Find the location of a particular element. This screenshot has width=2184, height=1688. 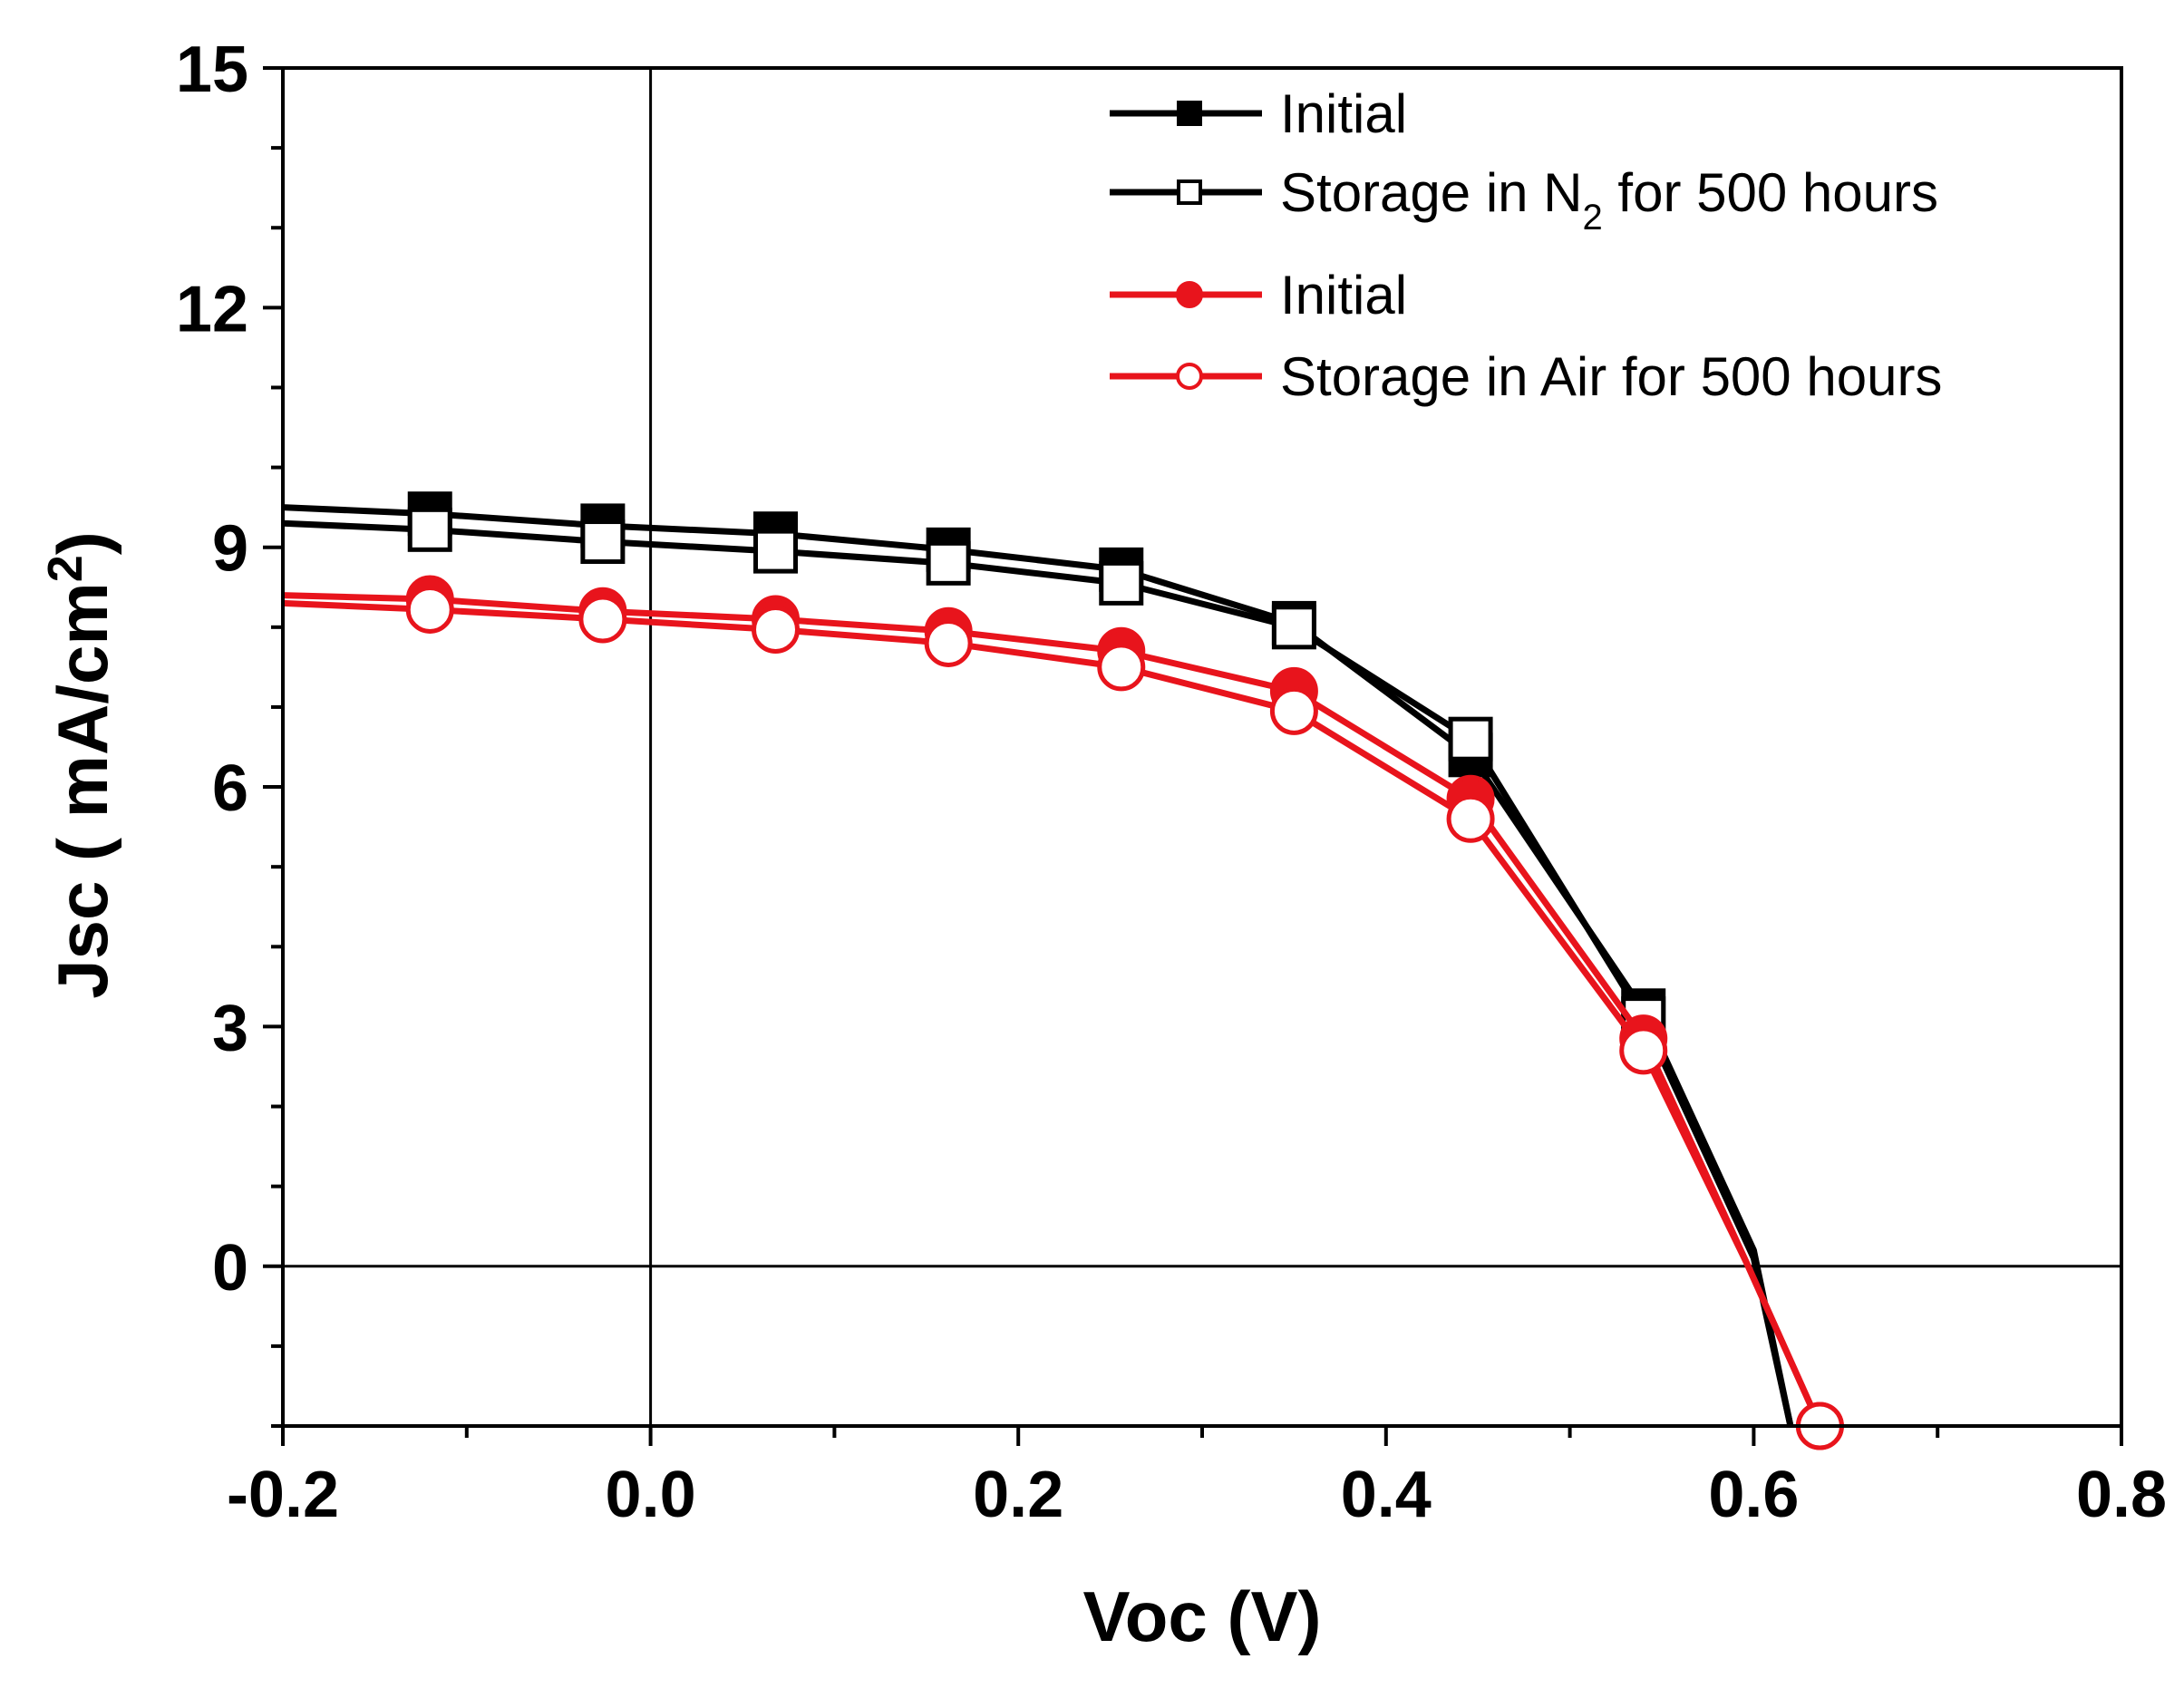

y-axis-title: Jsc ( mA/cm2) is located at coordinates (80, 765).